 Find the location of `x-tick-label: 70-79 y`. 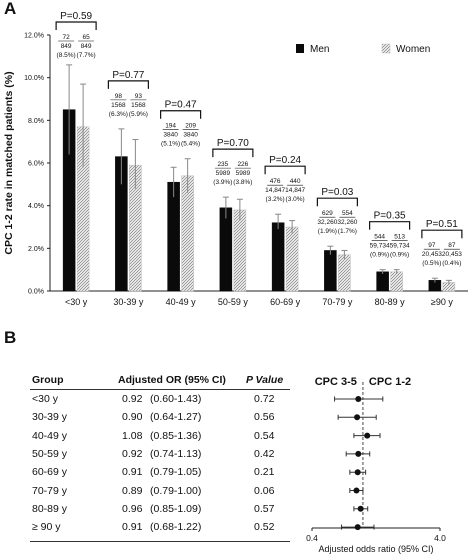

x-tick-label: 70-79 y is located at coordinates (337, 302).